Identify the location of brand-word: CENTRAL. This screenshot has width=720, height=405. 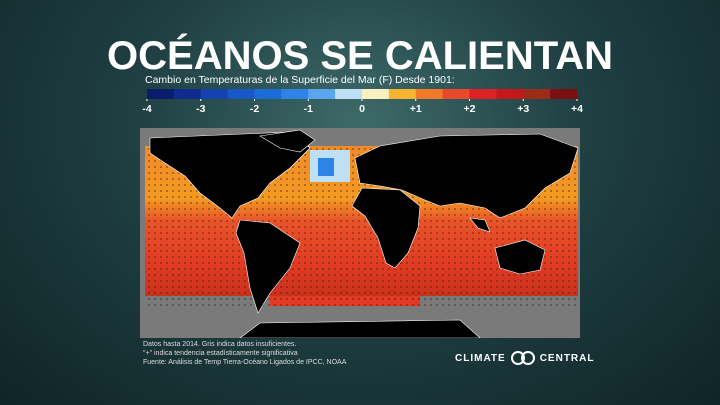
(567, 358).